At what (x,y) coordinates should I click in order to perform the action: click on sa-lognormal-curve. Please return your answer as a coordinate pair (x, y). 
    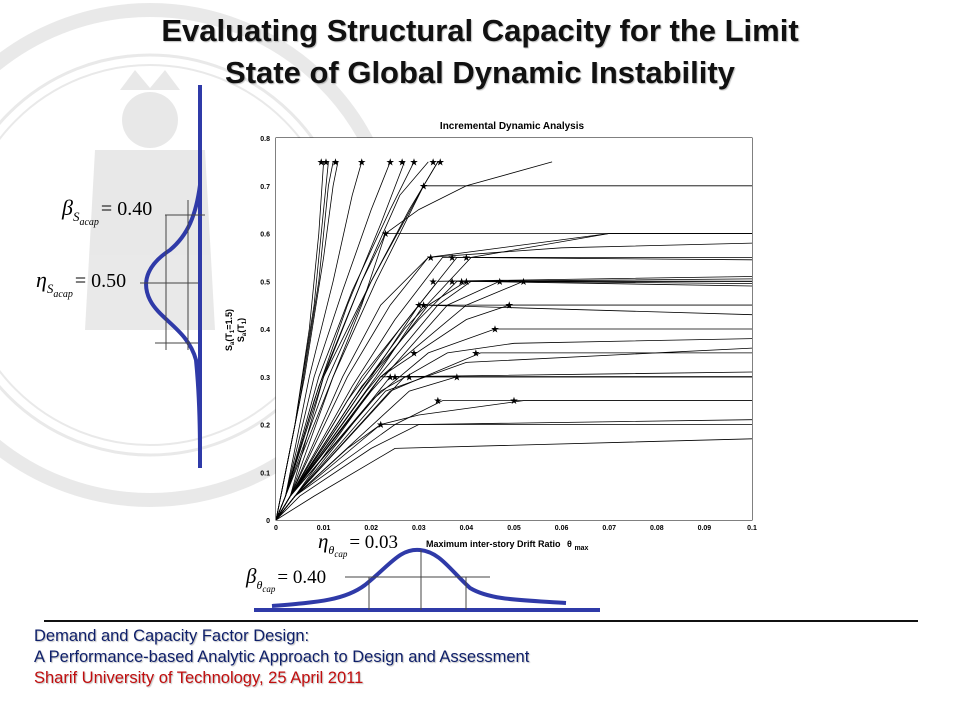
    Looking at the image, I should click on (173, 320).